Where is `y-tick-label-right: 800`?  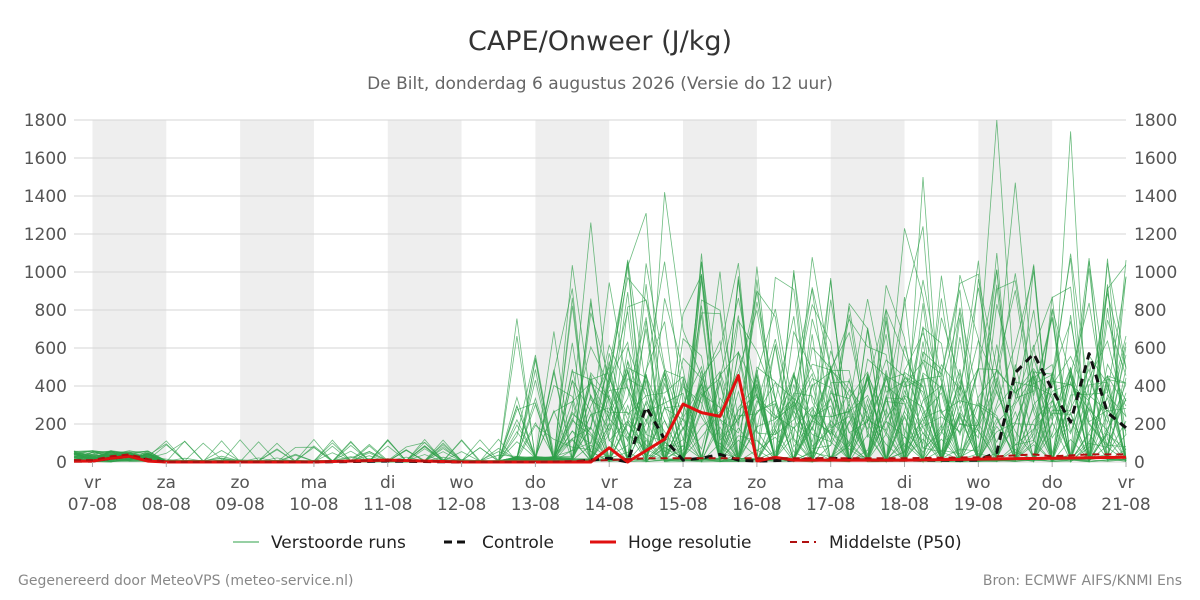 y-tick-label-right: 800 is located at coordinates (1150, 311).